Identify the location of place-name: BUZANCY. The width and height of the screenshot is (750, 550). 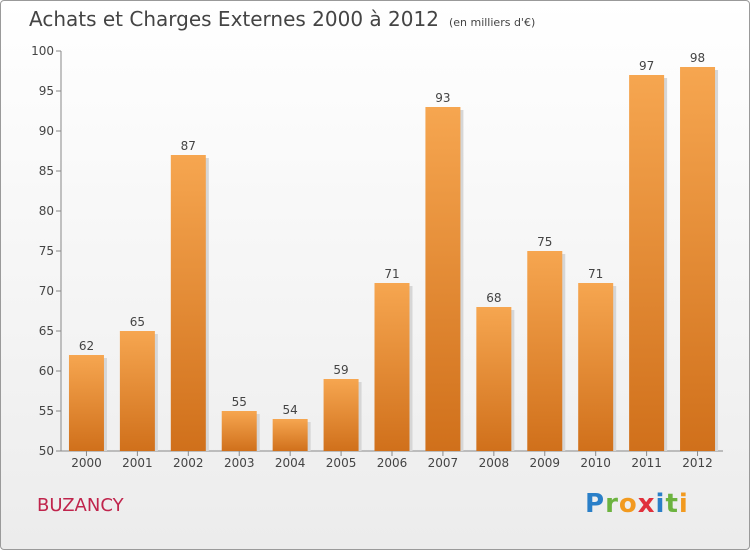
(80, 505).